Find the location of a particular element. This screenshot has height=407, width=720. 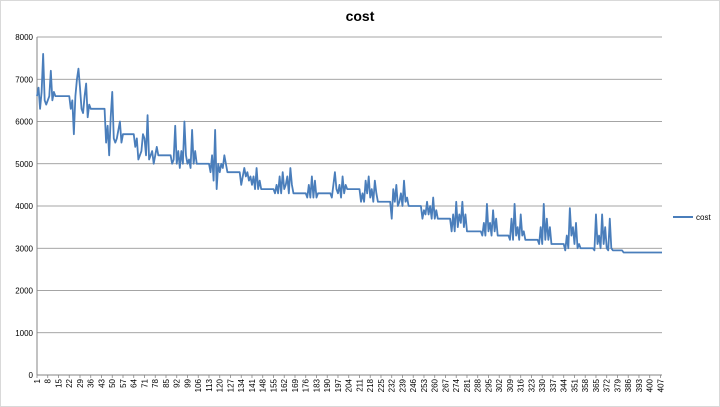

x-tick-label: 106 is located at coordinates (198, 385).